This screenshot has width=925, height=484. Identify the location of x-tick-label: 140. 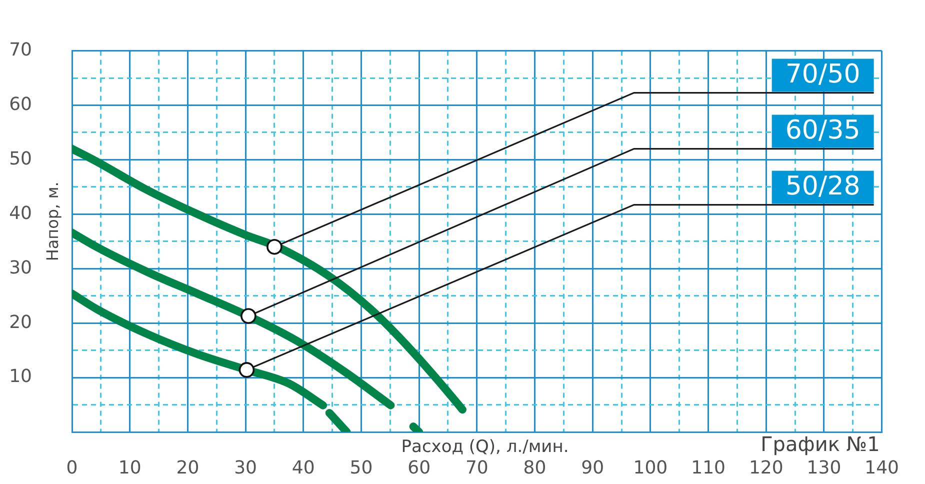
(881, 467).